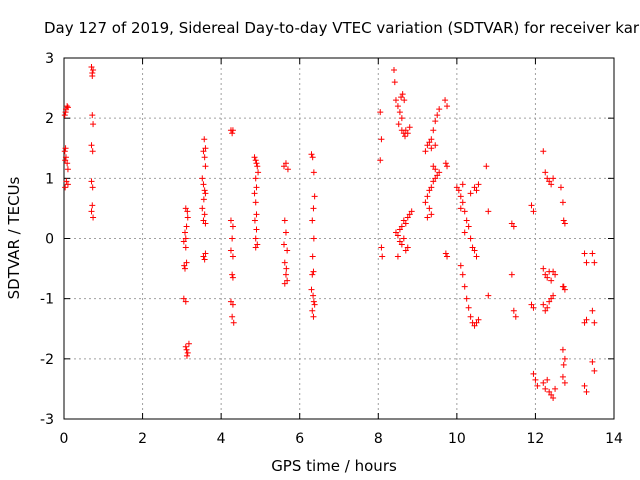  Describe the element at coordinates (299, 439) in the screenshot. I see `x-tick-label: 6` at that location.